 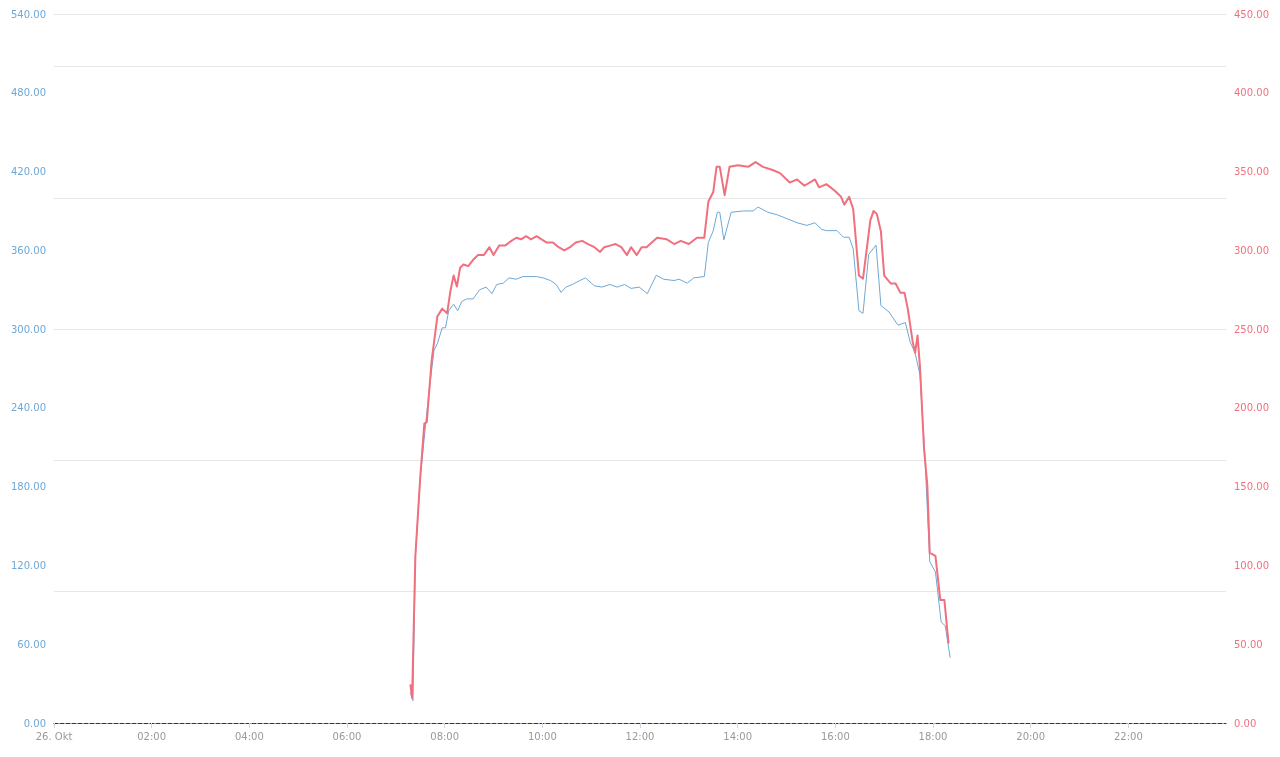 What do you see at coordinates (1252, 329) in the screenshot?
I see `y2-tick-label: 250.00` at bounding box center [1252, 329].